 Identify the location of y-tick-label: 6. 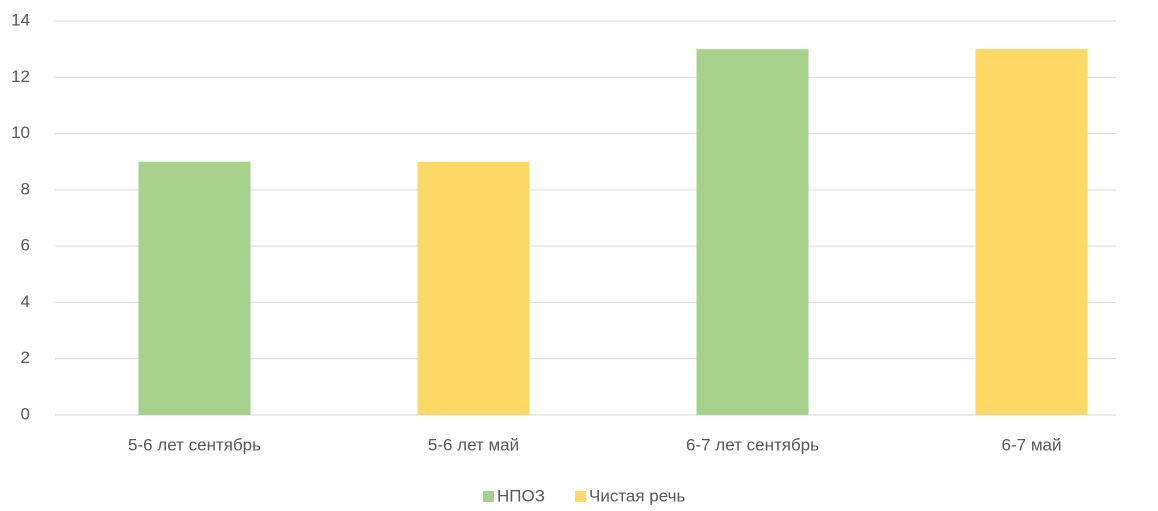
(25, 245).